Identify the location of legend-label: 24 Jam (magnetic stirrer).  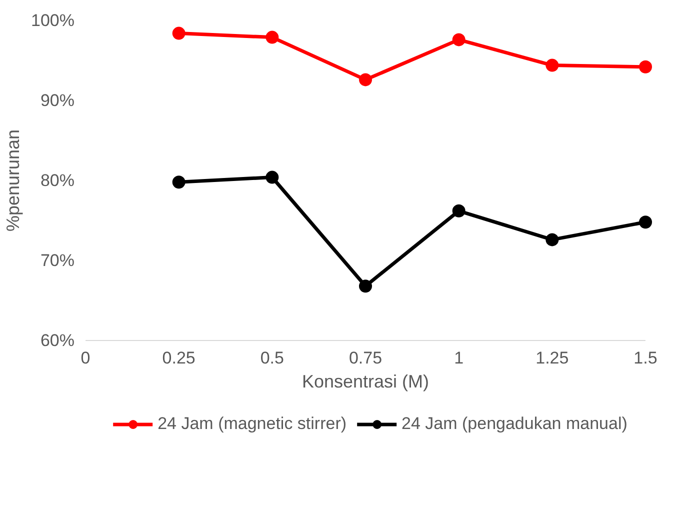
(252, 424).